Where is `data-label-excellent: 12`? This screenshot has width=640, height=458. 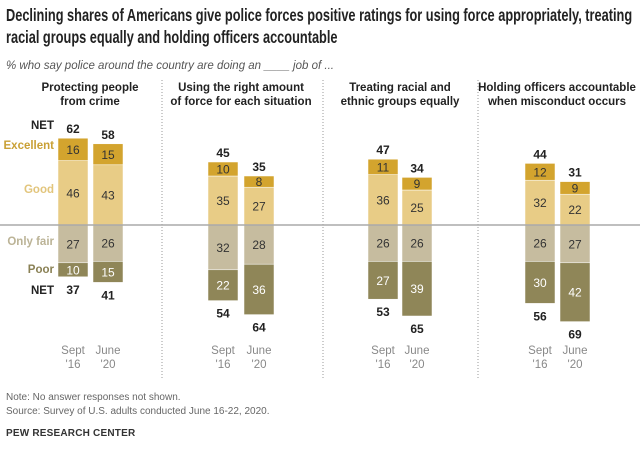 data-label-excellent: 12 is located at coordinates (540, 172).